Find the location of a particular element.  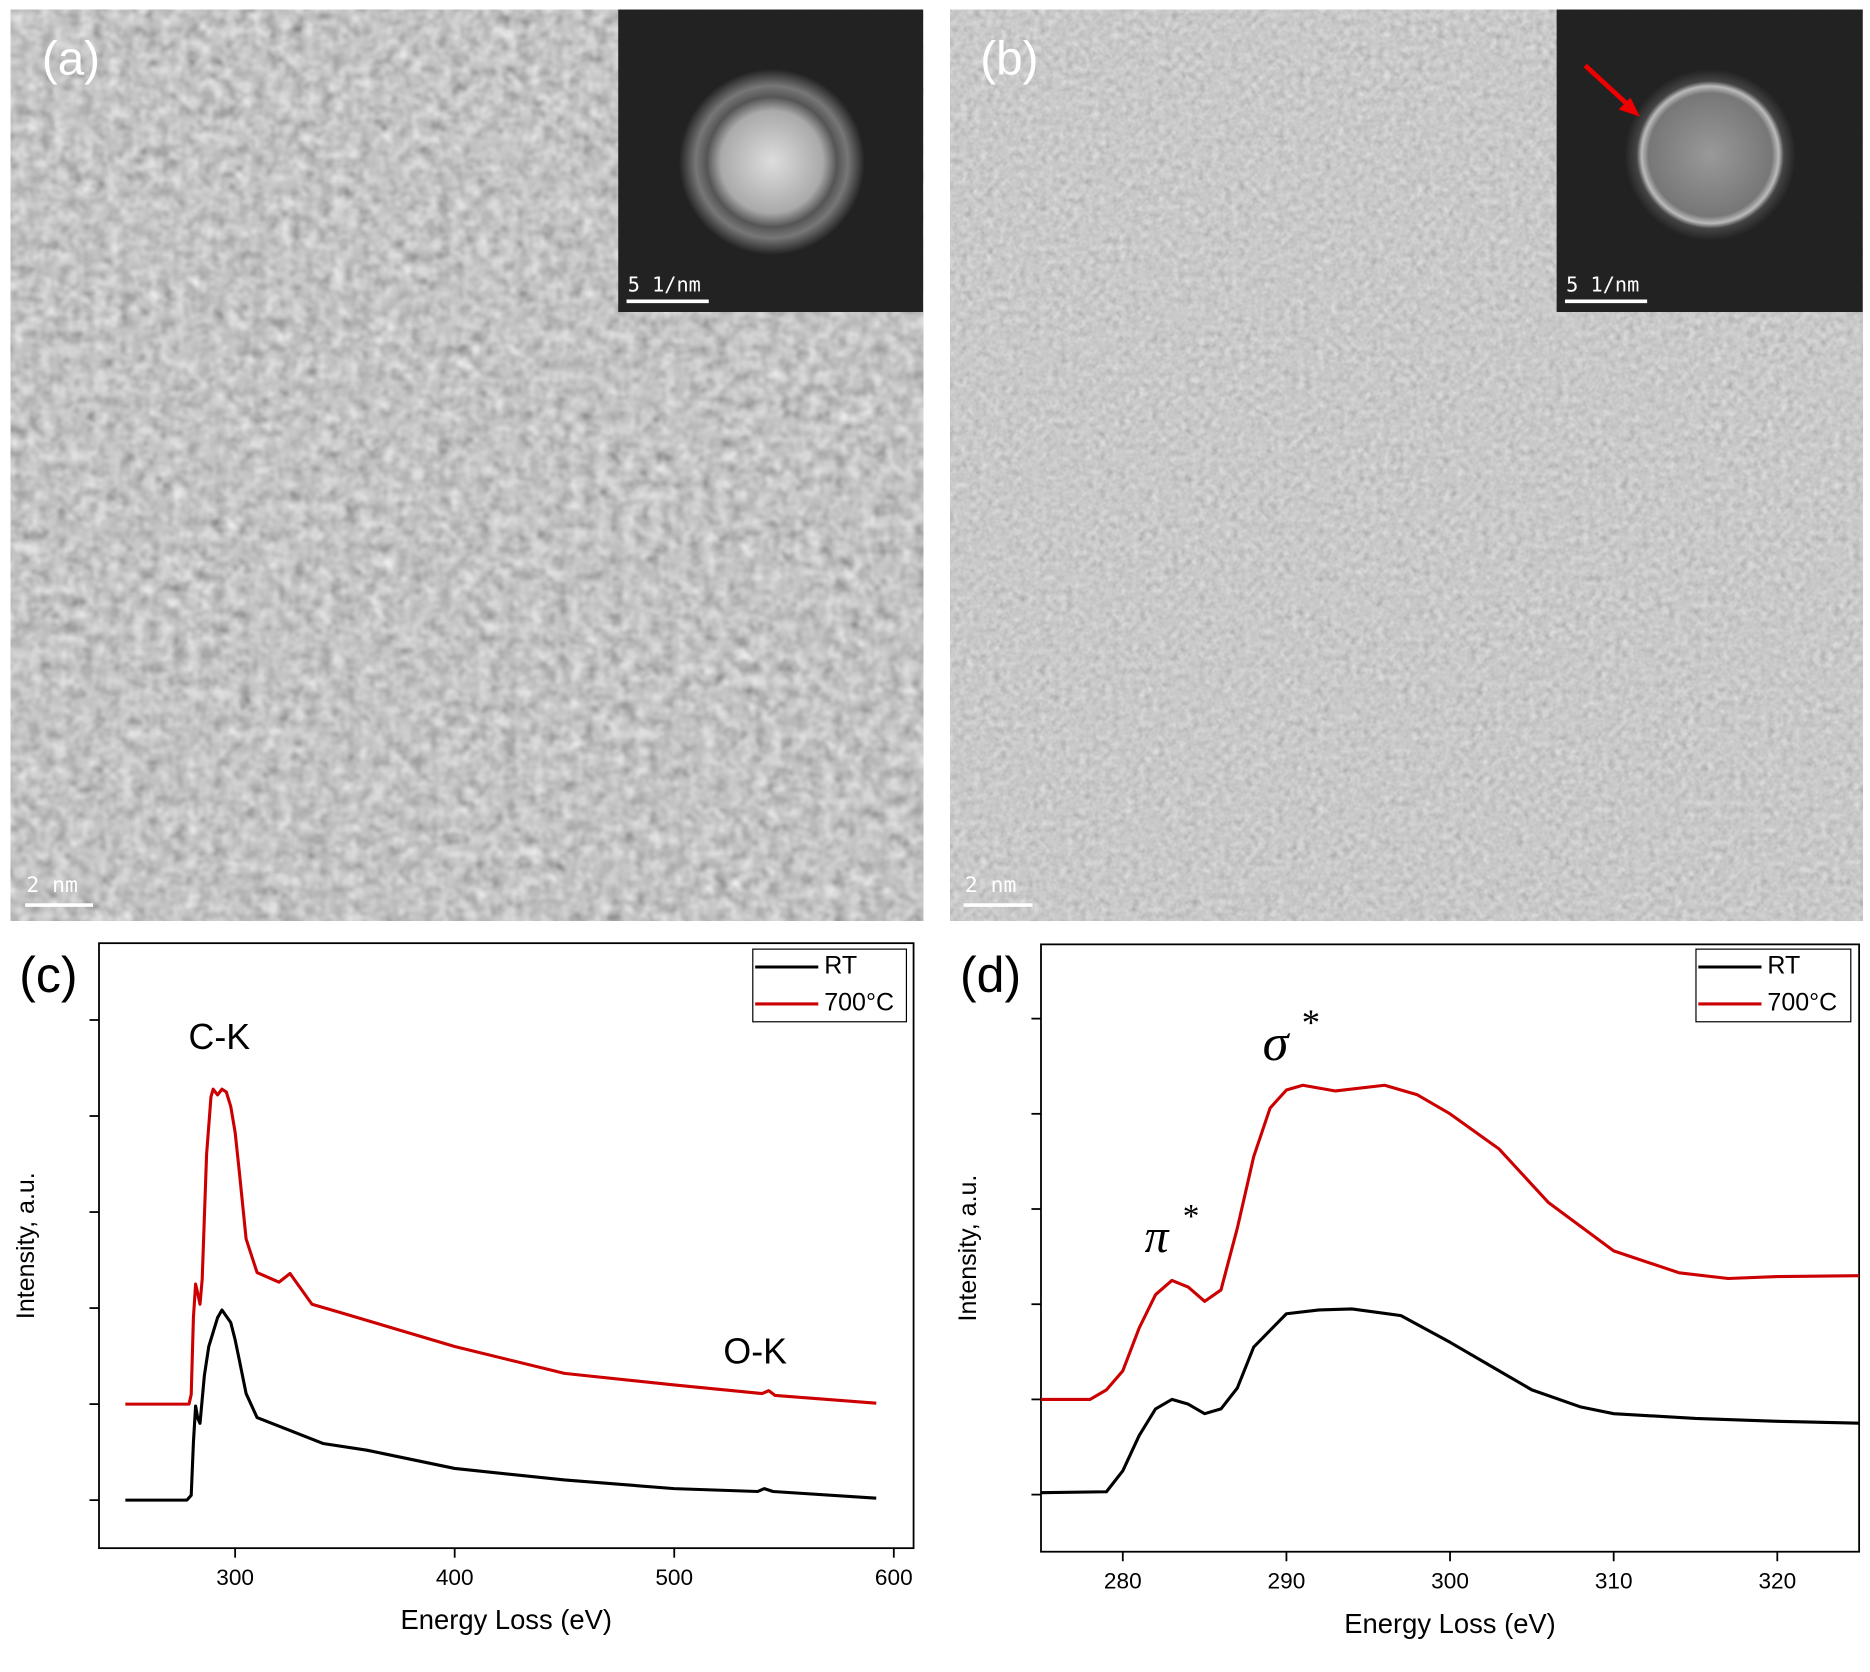

x-tick-label: 400 is located at coordinates (455, 1577).